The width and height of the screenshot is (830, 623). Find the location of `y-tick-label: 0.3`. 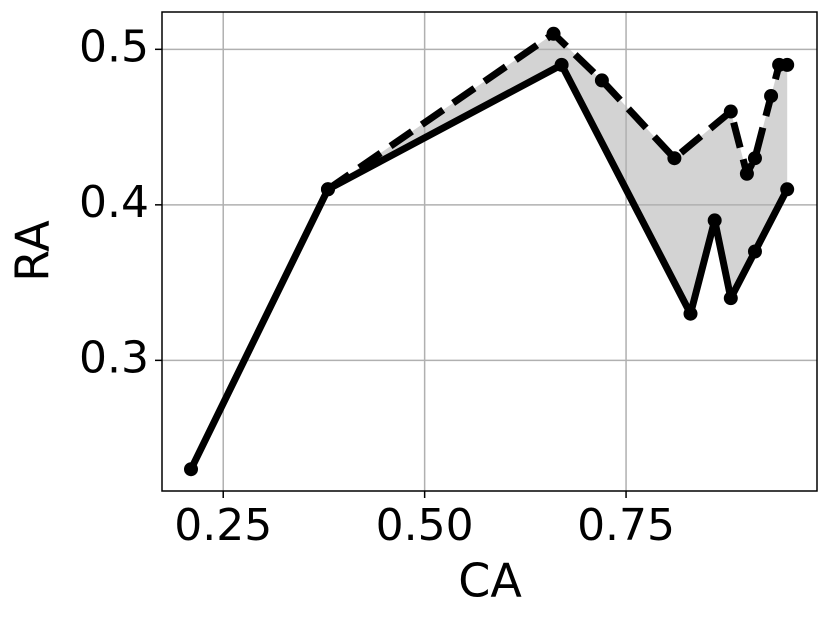

y-tick-label: 0.3 is located at coordinates (114, 357).